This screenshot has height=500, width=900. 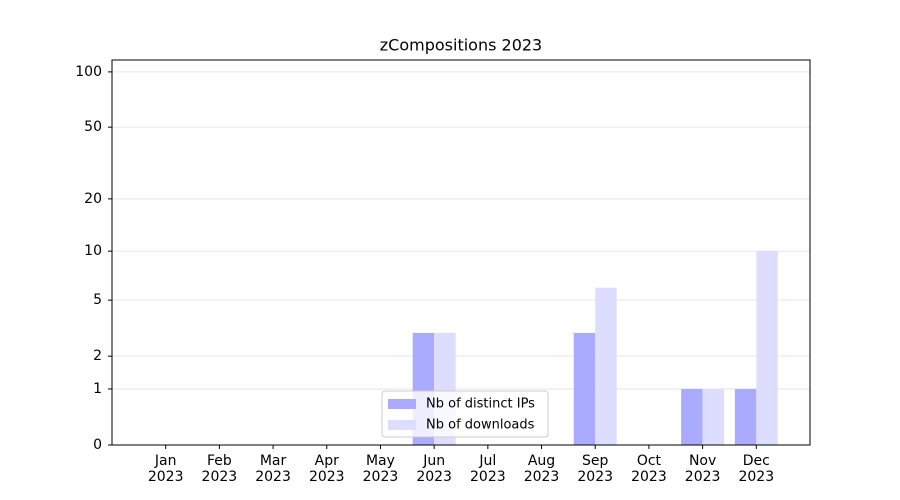 I want to click on y-tick-label: 1, so click(x=97, y=389).